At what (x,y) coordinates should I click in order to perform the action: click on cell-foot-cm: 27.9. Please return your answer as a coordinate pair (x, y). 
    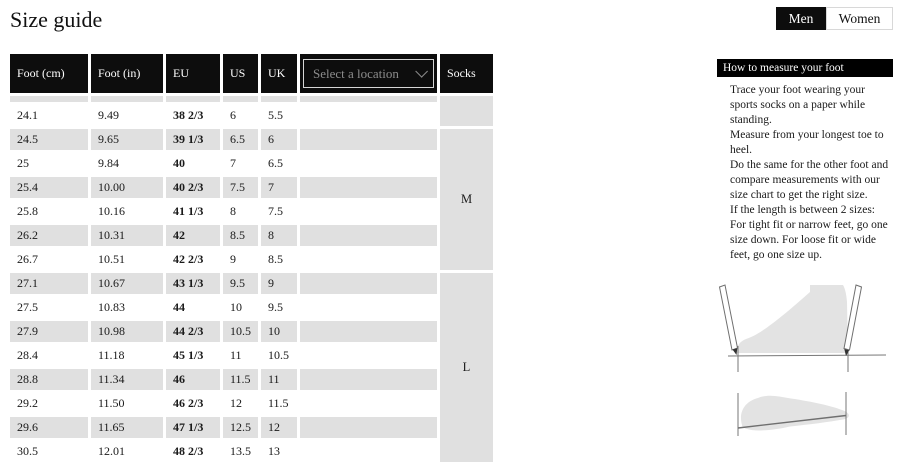
    Looking at the image, I should click on (49, 331).